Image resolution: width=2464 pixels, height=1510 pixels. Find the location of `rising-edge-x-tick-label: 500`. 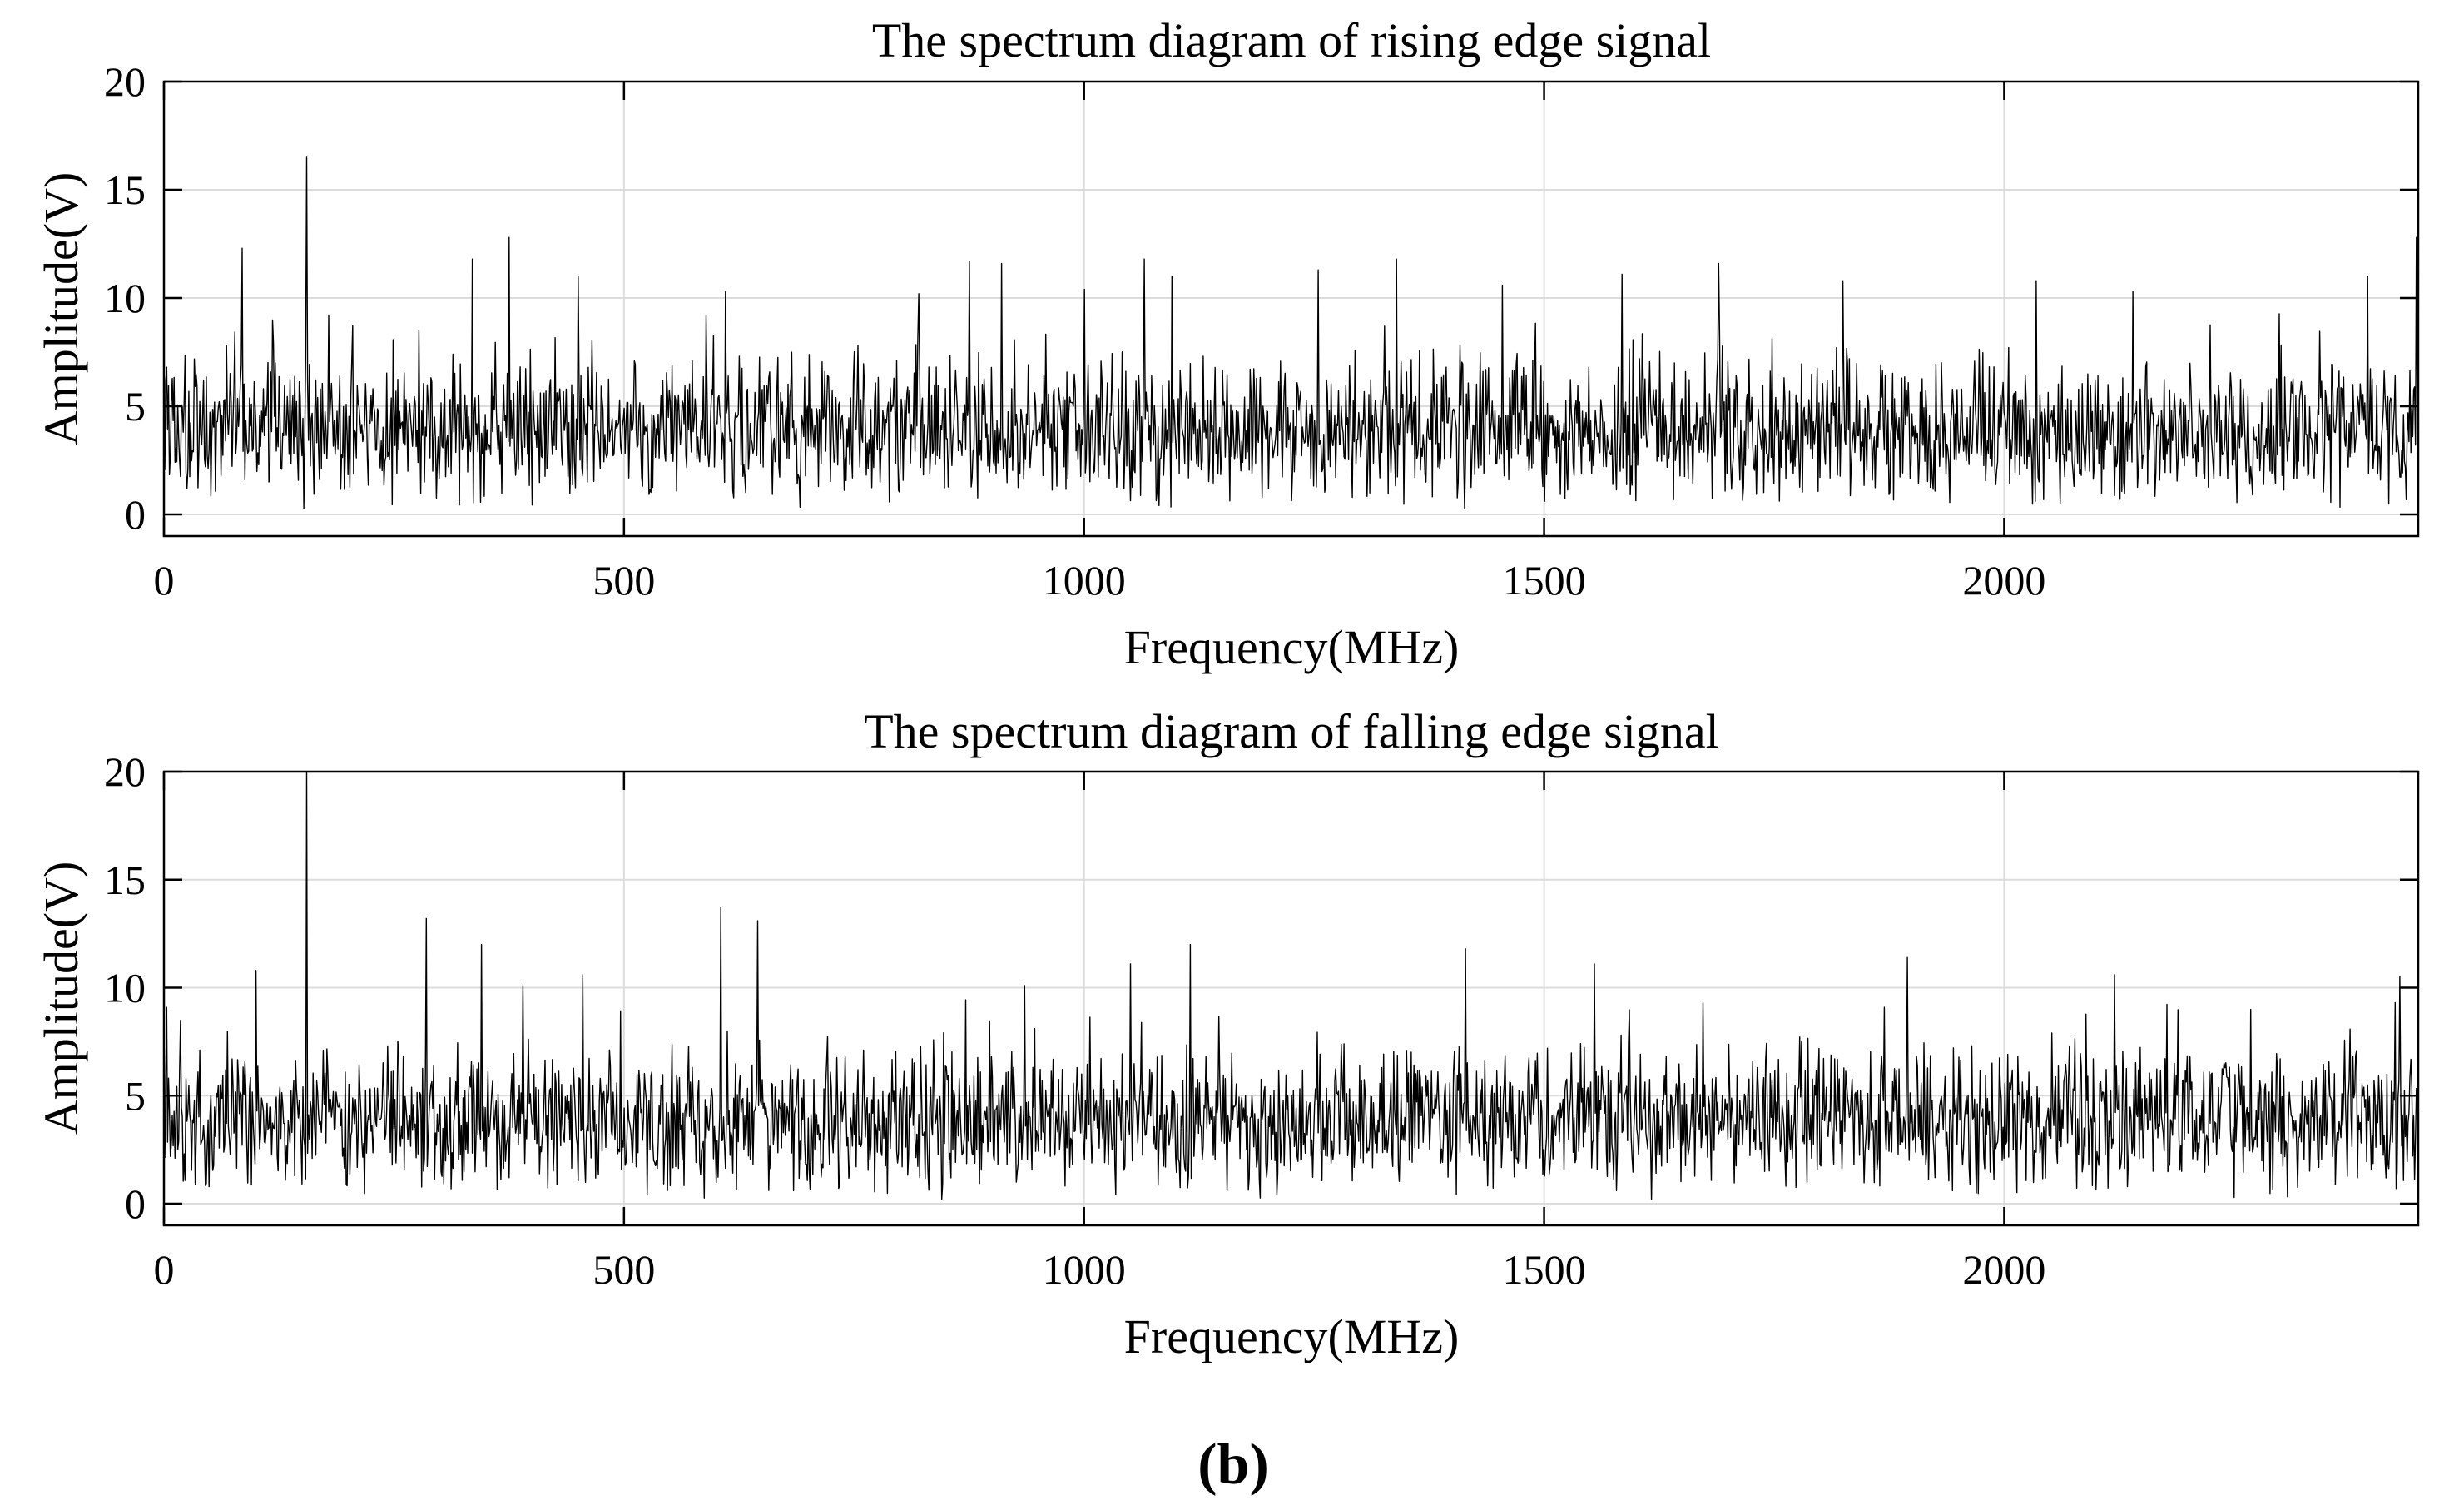

rising-edge-x-tick-label: 500 is located at coordinates (623, 580).